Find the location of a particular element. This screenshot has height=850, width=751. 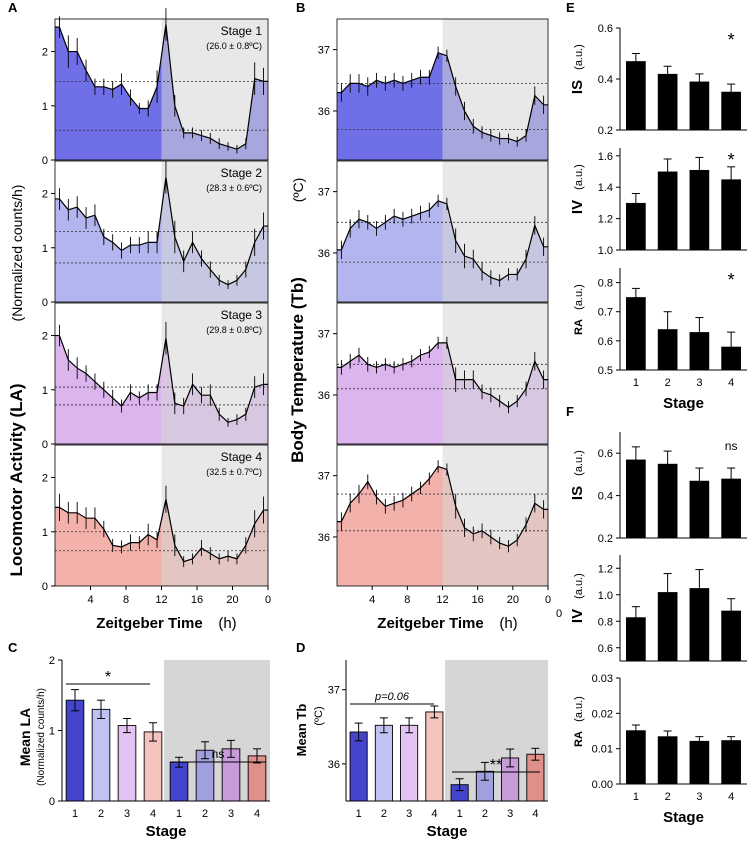

panel-b-stage-2: 36 37 is located at coordinates (433, 231).